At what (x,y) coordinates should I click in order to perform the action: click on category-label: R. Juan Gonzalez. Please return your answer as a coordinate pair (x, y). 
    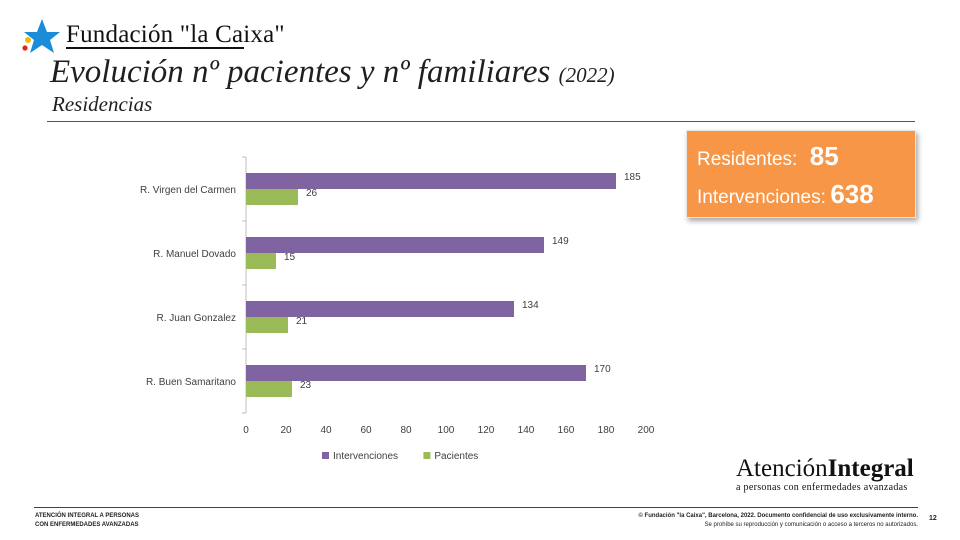
    Looking at the image, I should click on (197, 318).